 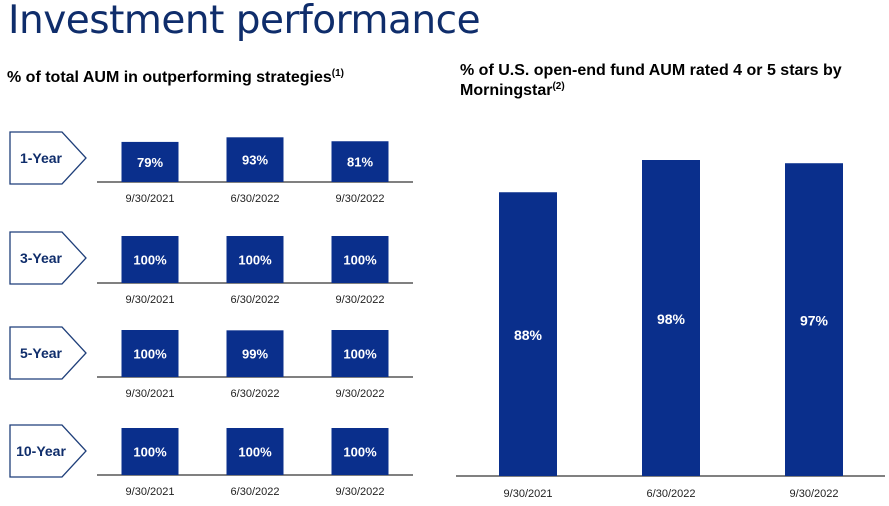 I want to click on left-subtitle-footnote: (1), so click(x=337, y=73).